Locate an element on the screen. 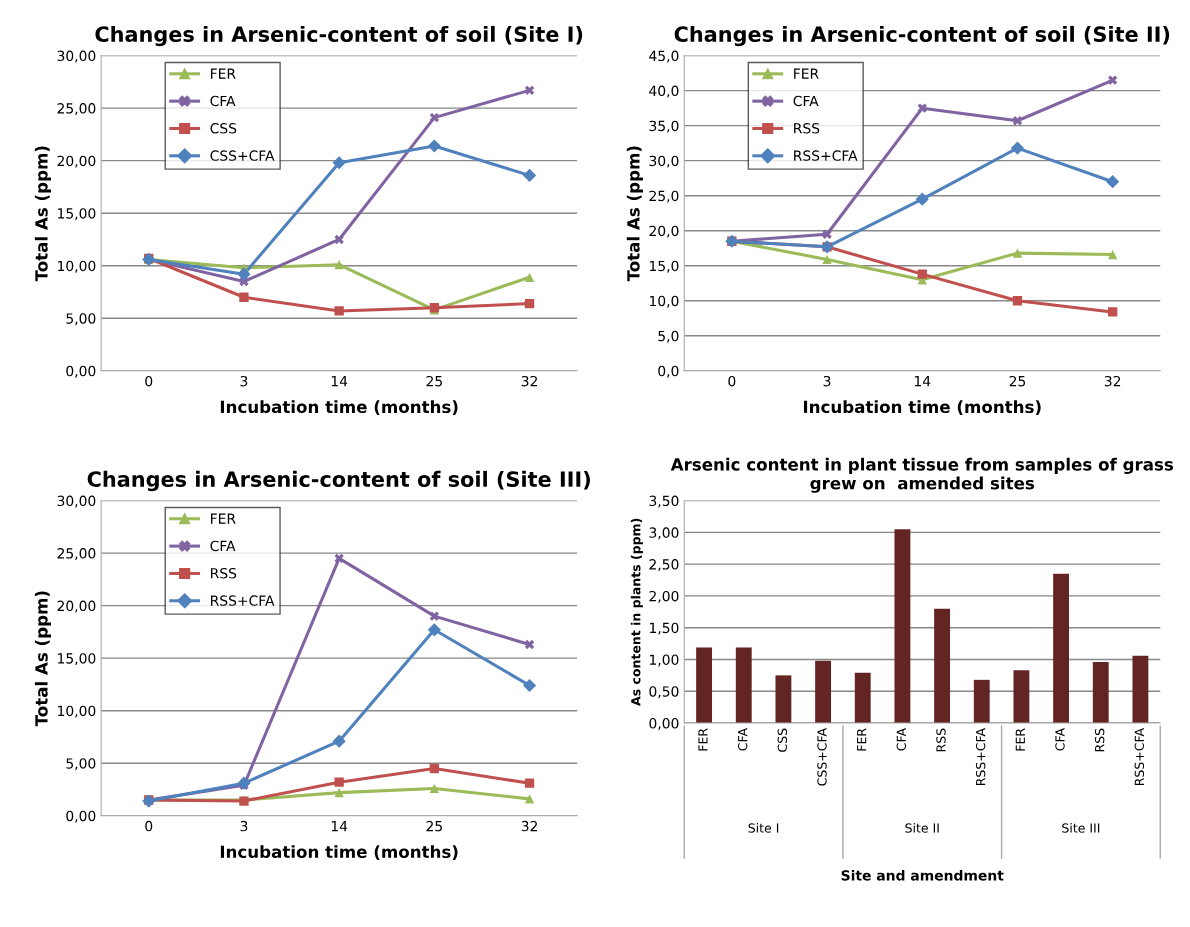  x-axis-title: Site and amendment is located at coordinates (922, 875).